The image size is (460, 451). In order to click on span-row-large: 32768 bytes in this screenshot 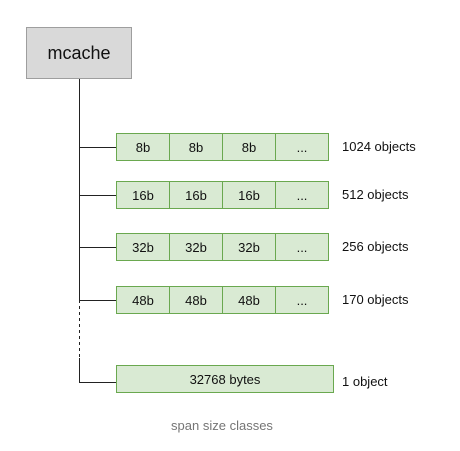, I will do `click(225, 379)`.